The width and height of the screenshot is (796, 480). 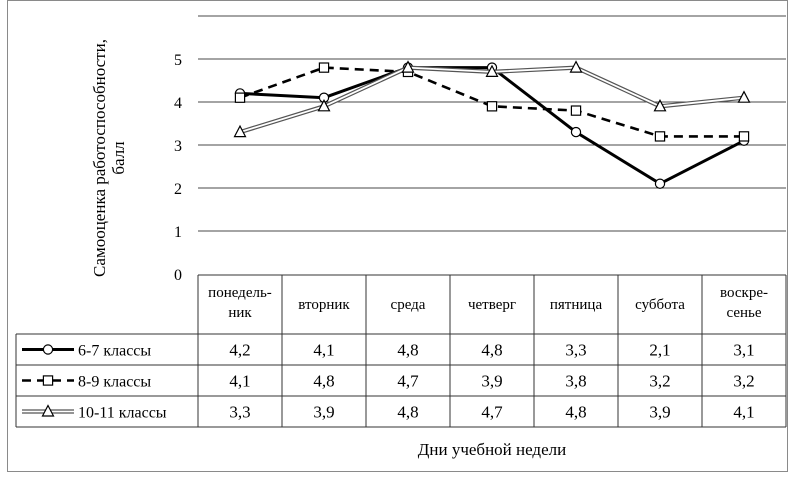 What do you see at coordinates (178, 60) in the screenshot?
I see `y-tick-label: 5` at bounding box center [178, 60].